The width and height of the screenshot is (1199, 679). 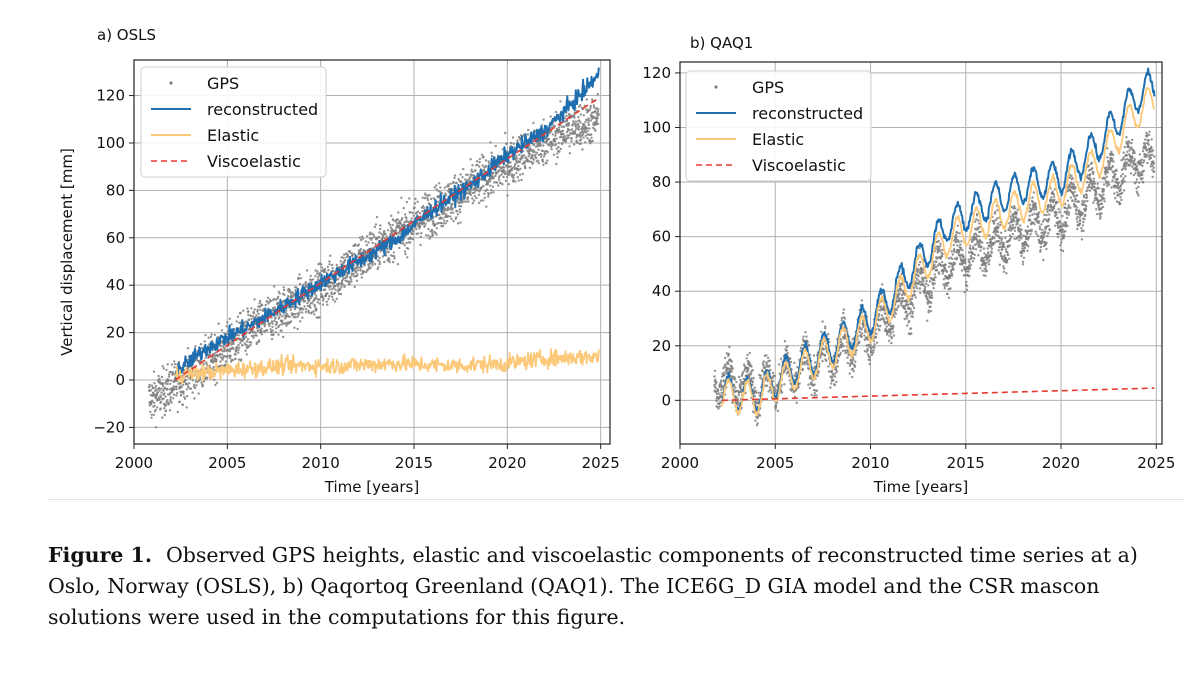 What do you see at coordinates (321, 463) in the screenshot?
I see `x-tick-label: 2010` at bounding box center [321, 463].